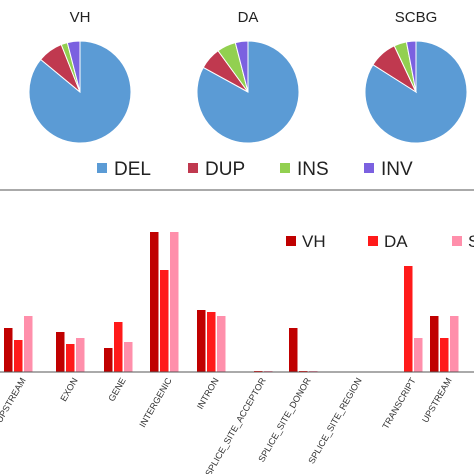  Describe the element at coordinates (293, 350) in the screenshot. I see `bar-splice-site-donor-6-vh` at that location.